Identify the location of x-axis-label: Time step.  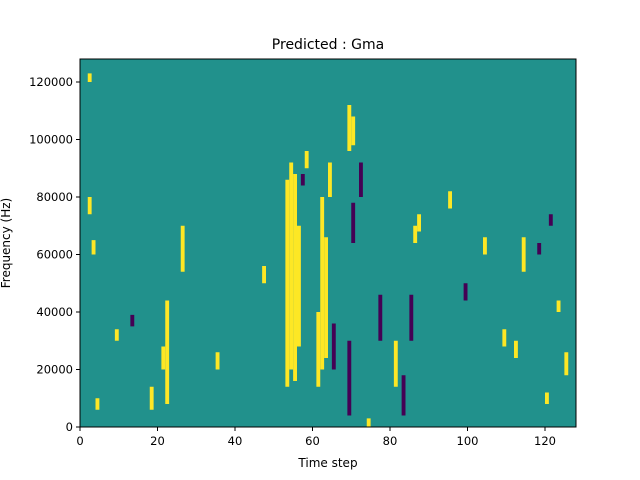
(327, 463).